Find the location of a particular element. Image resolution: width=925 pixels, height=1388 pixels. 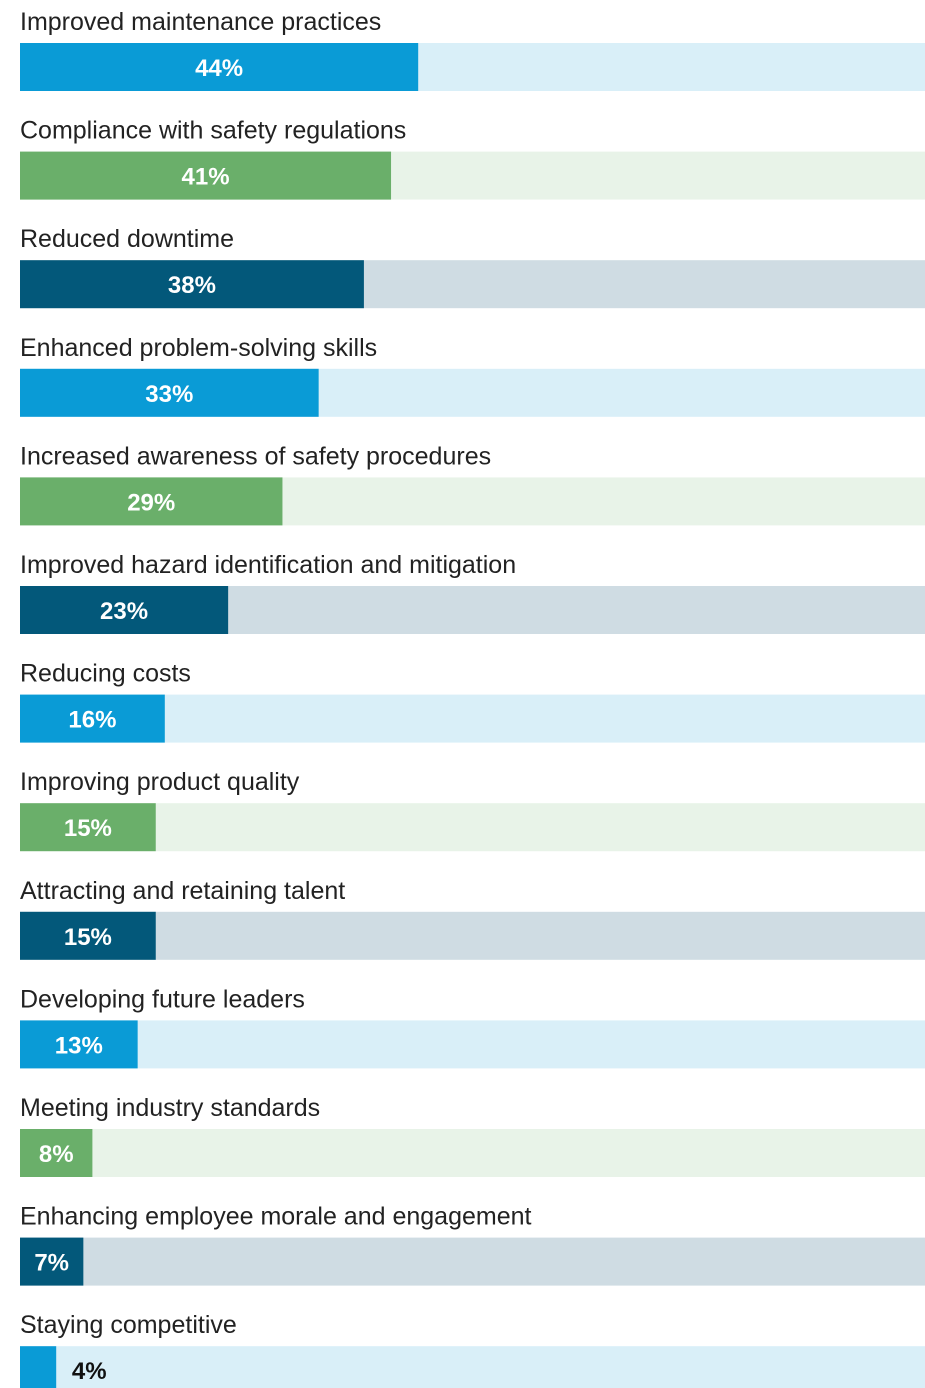

category-label: Reducing costs is located at coordinates (105, 674).